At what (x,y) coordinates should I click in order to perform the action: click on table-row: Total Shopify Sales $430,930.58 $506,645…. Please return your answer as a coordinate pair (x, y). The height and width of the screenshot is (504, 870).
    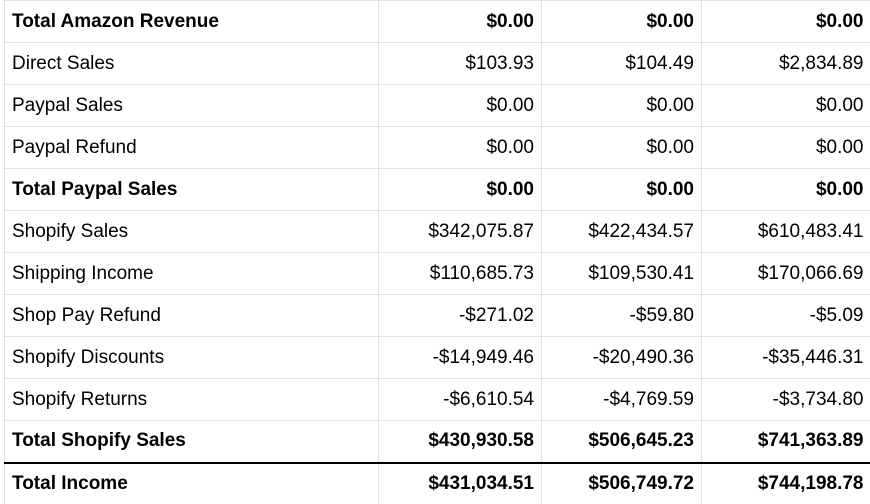
    Looking at the image, I should click on (437, 442).